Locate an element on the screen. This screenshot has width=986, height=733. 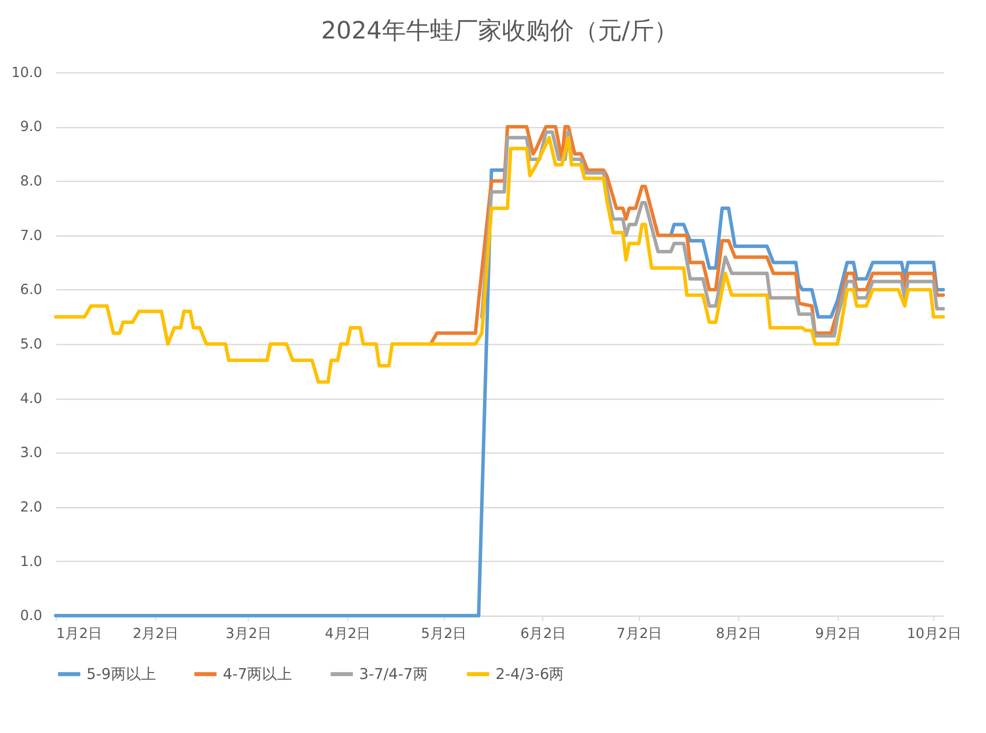
x-tick-label: 8月2日 is located at coordinates (739, 634).